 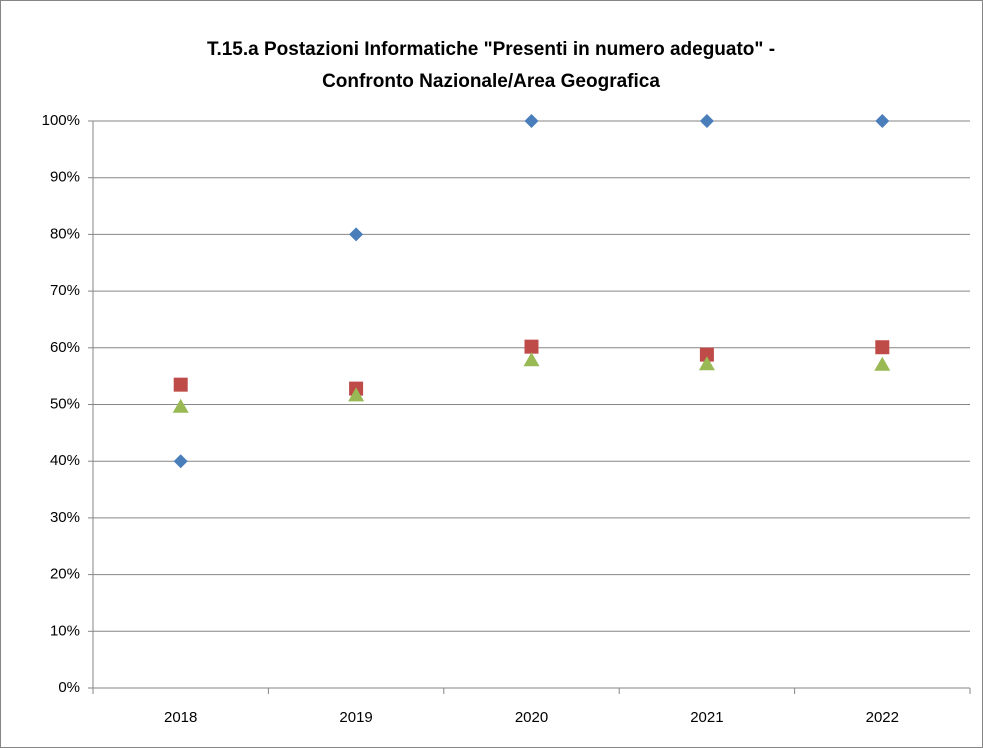 I want to click on y-tick-label: 70%, so click(x=65, y=290).